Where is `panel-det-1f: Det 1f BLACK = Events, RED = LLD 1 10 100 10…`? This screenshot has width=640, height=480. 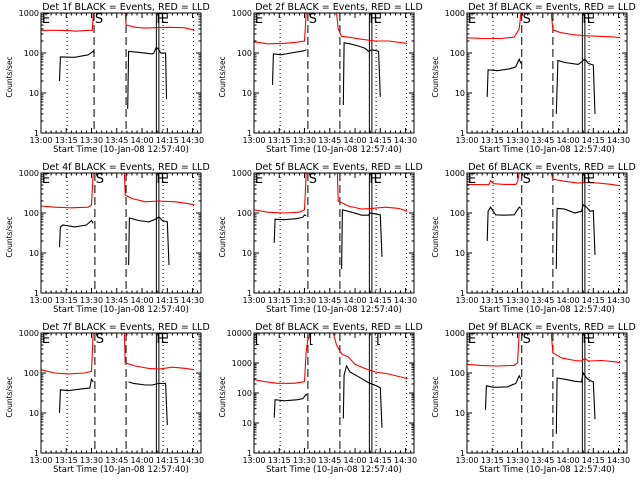 panel-det-1f: Det 1f BLACK = Events, RED = LLD 1 10 100 10… is located at coordinates (107, 78).